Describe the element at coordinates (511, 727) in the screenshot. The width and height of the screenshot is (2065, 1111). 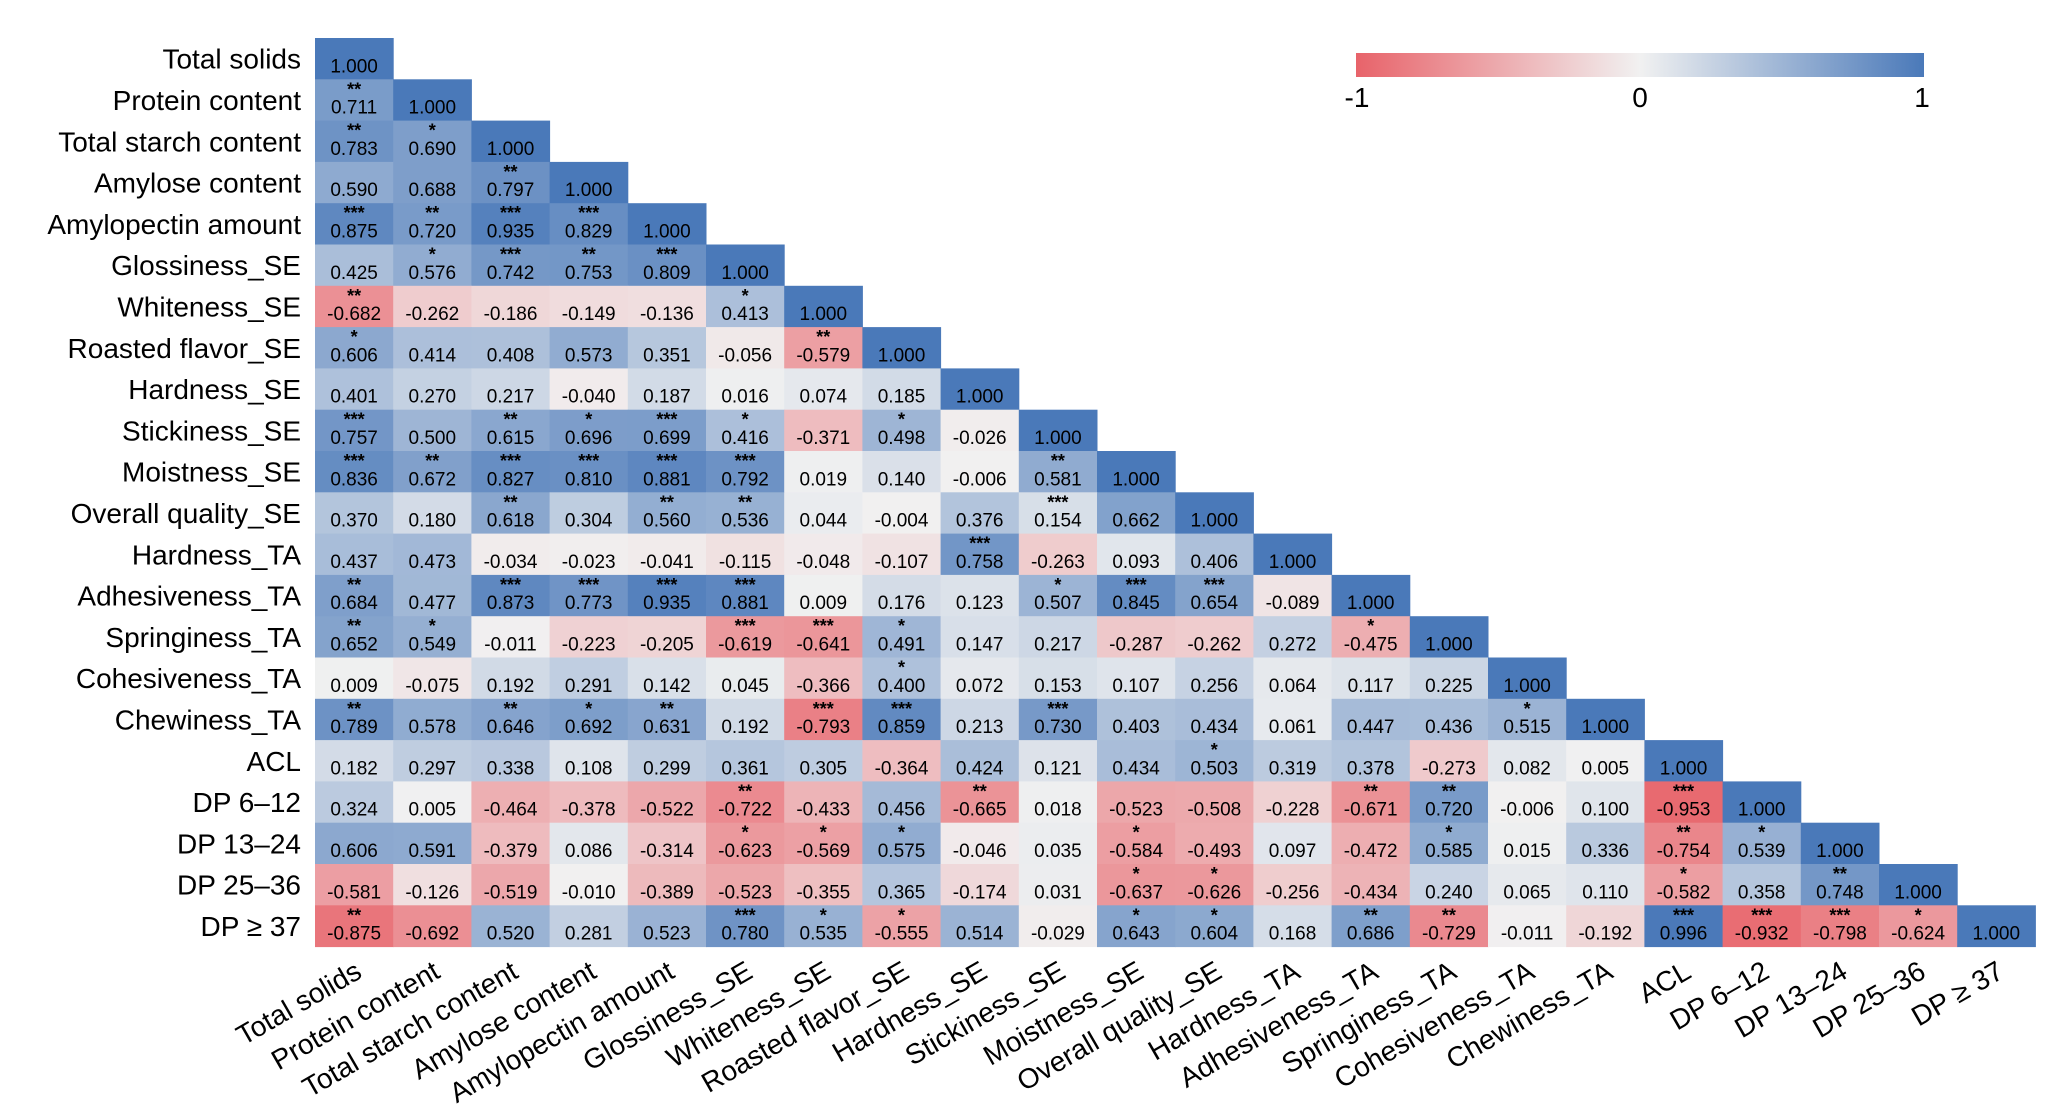
I see `cell-value-label: 0.646` at that location.